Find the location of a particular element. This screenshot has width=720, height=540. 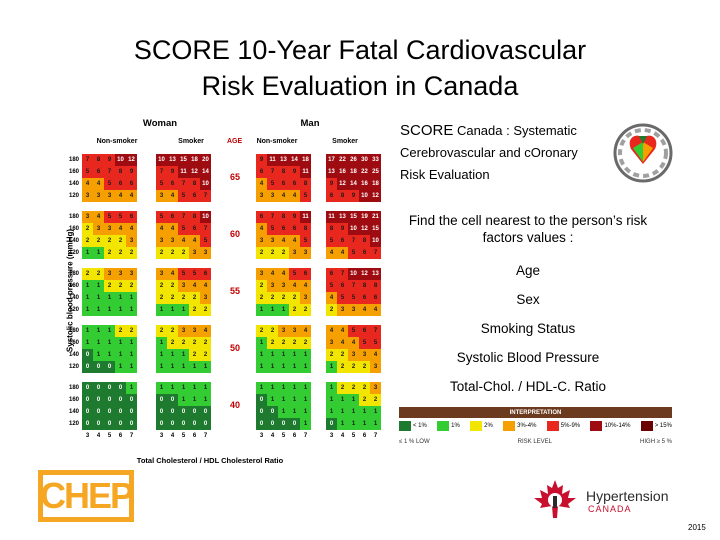

header-man-smoker: Smoker is located at coordinates (345, 141).